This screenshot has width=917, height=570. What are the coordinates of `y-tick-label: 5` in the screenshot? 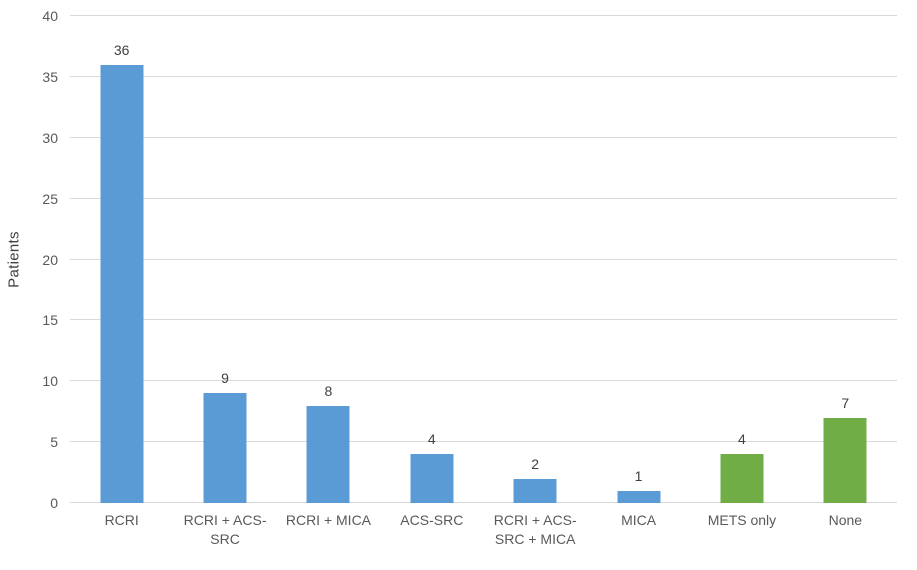 It's located at (54, 442).